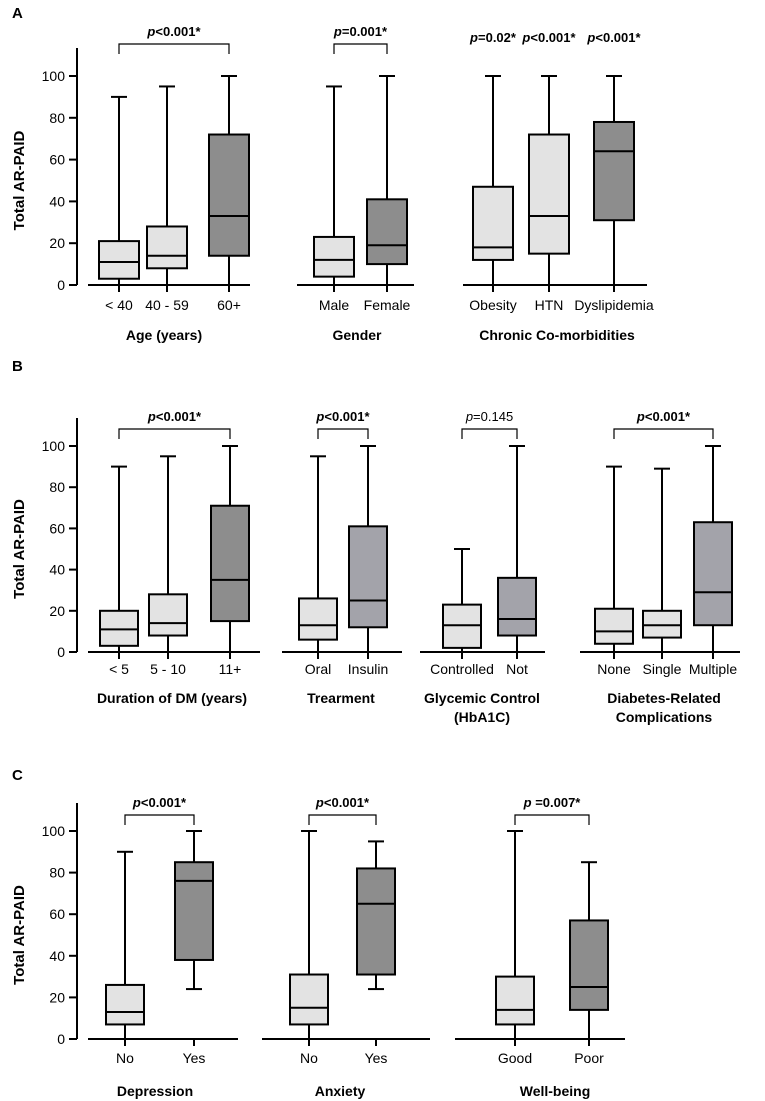  What do you see at coordinates (517, 669) in the screenshot?
I see `category-label: Not` at bounding box center [517, 669].